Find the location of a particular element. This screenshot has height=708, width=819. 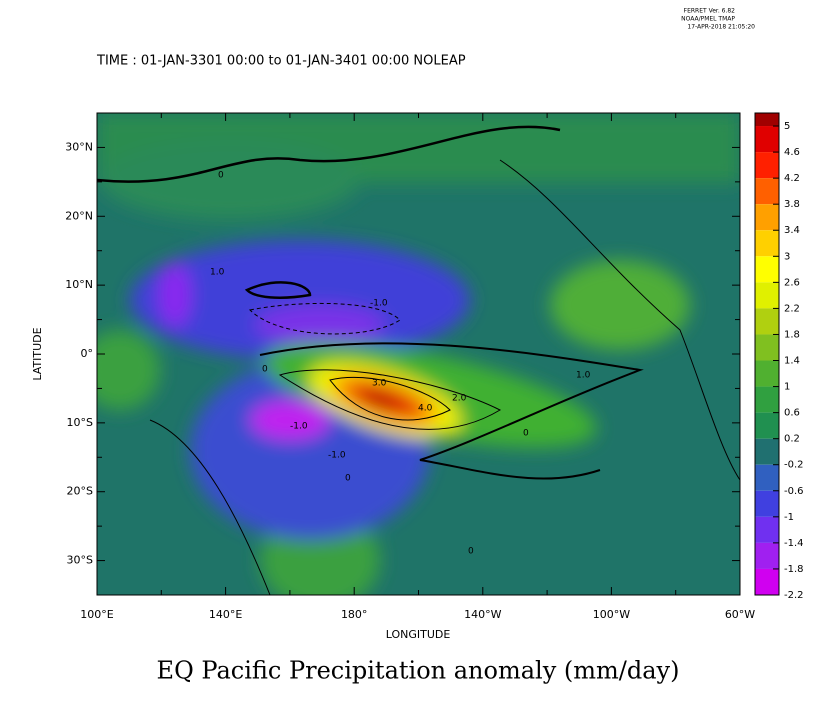

colorbar-label: 1.8 is located at coordinates (792, 334).